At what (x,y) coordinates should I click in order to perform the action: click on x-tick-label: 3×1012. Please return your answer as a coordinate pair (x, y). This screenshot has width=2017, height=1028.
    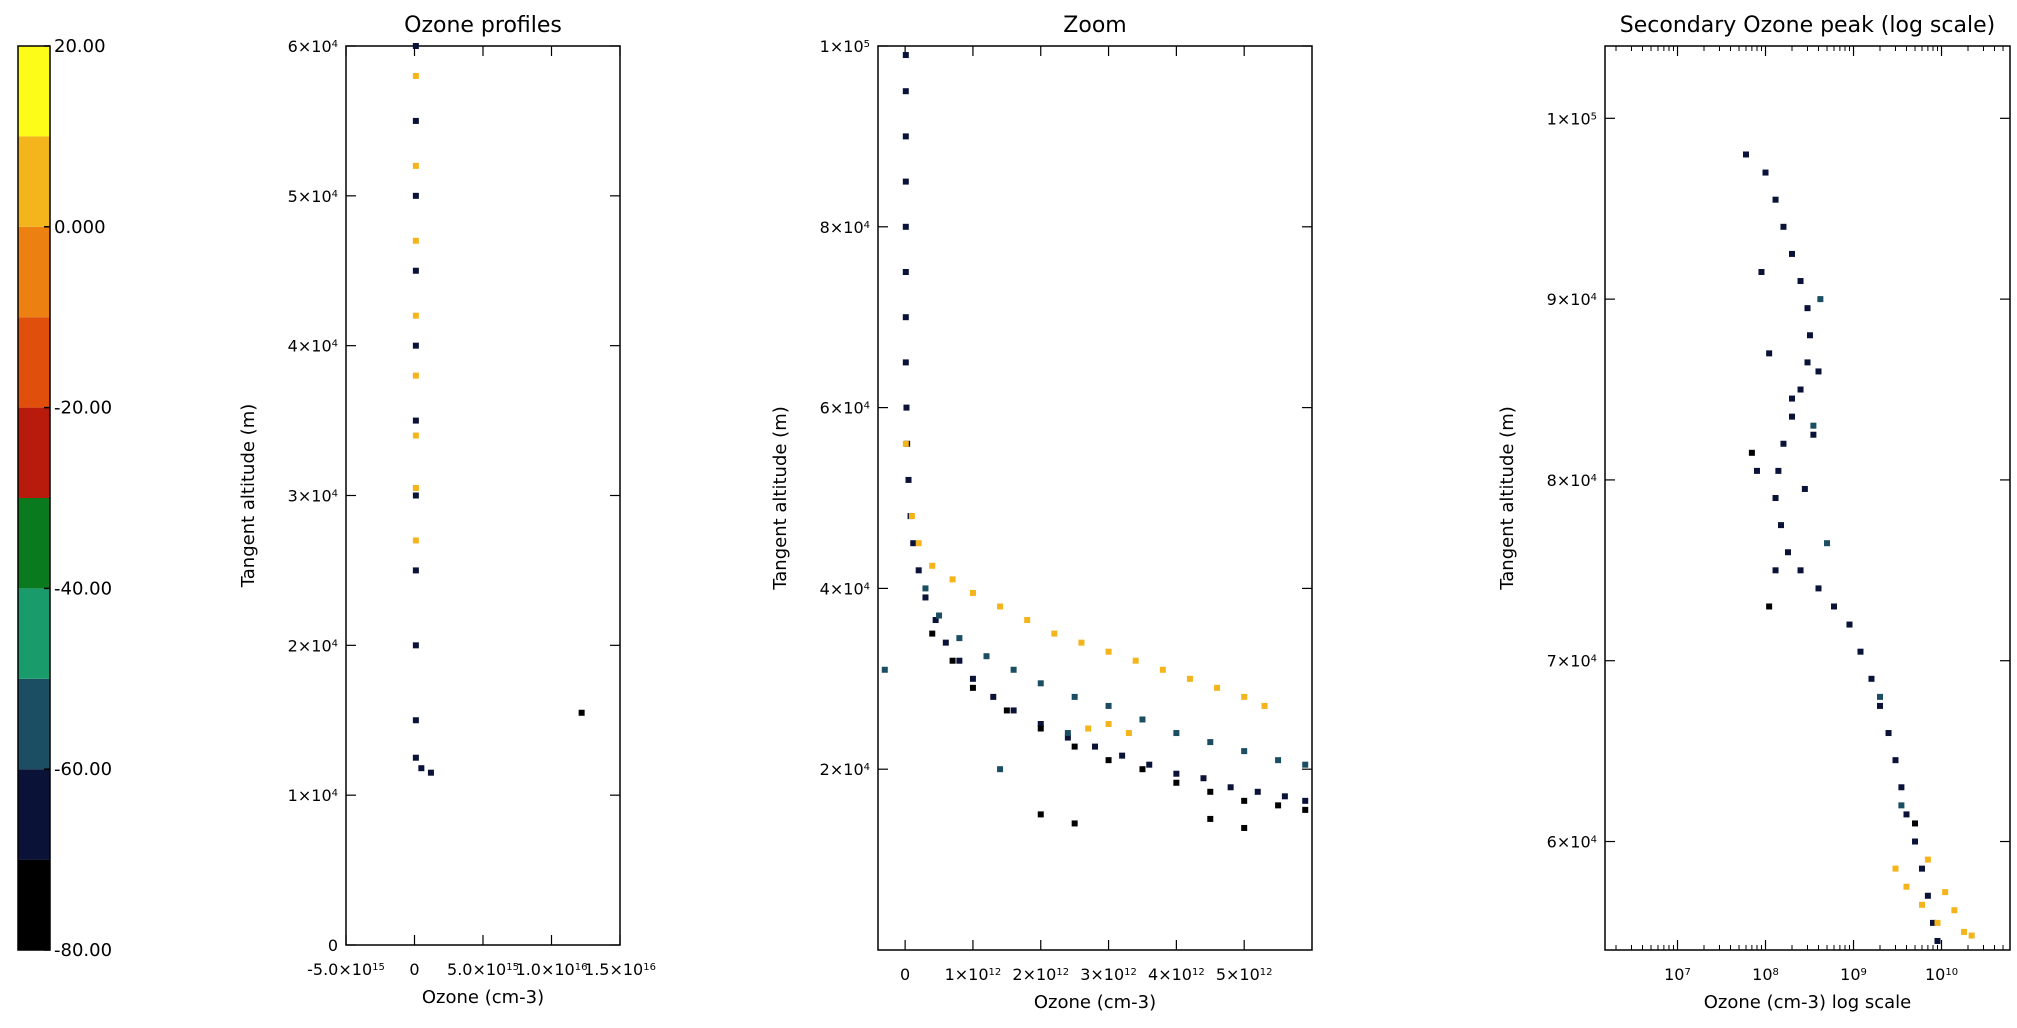
    Looking at the image, I should click on (1108, 974).